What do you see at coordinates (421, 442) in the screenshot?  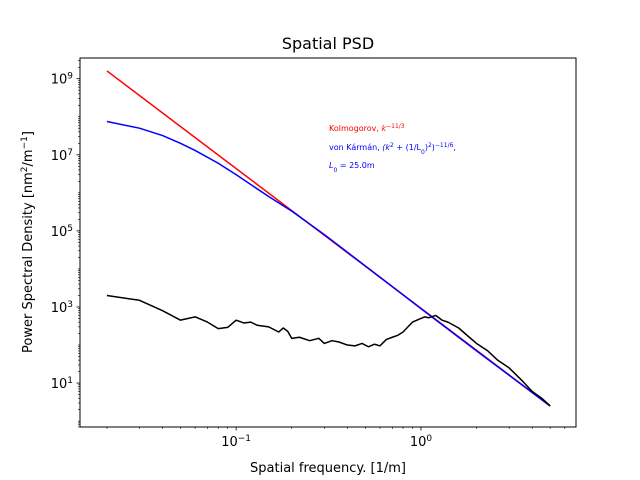 I see `x-tick-label: 10⁰` at bounding box center [421, 442].